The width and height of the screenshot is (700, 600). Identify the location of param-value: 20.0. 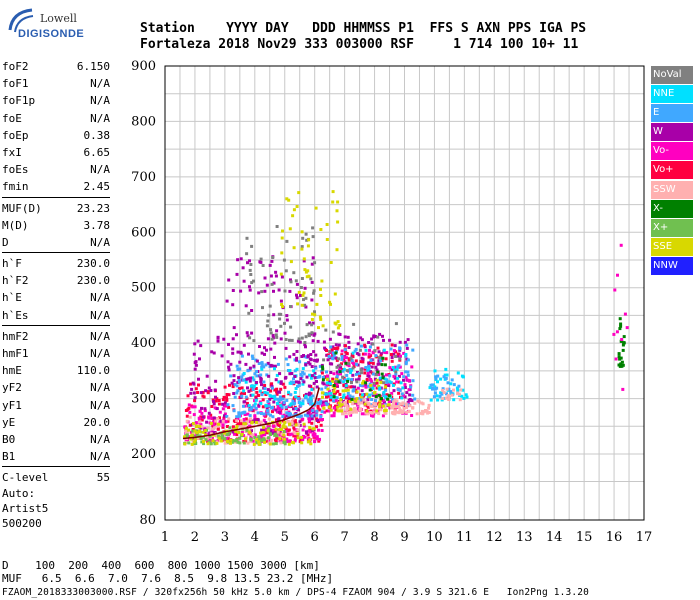
(97, 422).